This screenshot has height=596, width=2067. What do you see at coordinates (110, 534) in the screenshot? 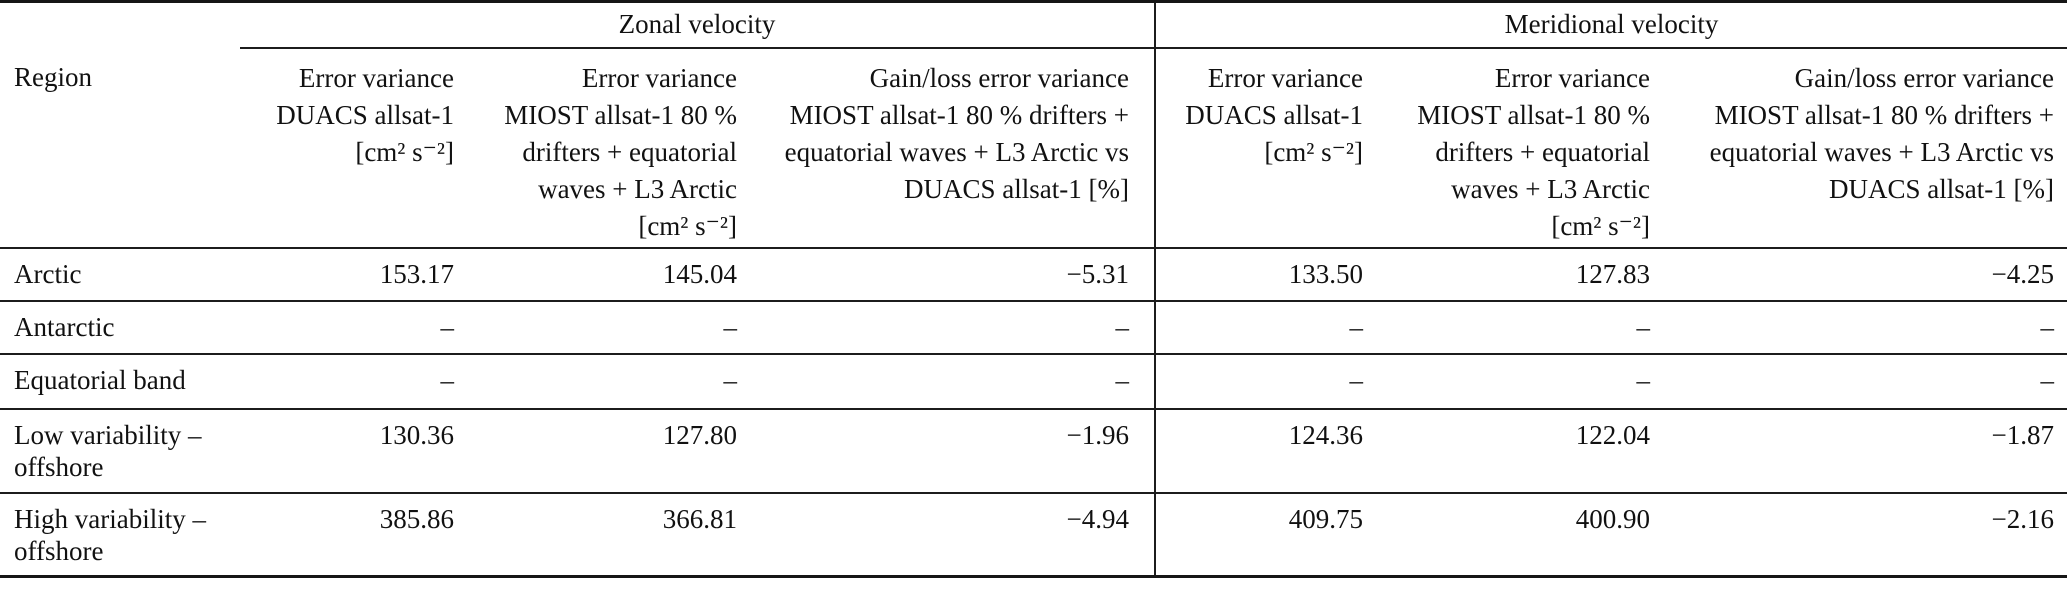
I see `region-cell: High variability – offshore` at bounding box center [110, 534].